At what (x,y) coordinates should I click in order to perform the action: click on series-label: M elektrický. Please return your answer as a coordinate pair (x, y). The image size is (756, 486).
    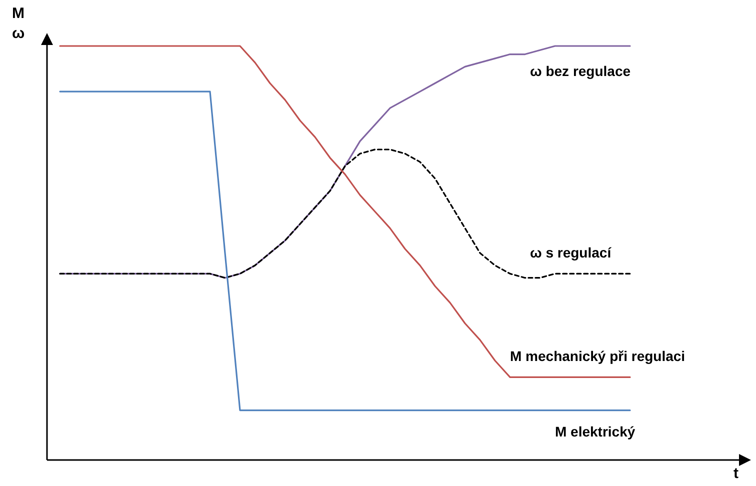
    Looking at the image, I should click on (595, 431).